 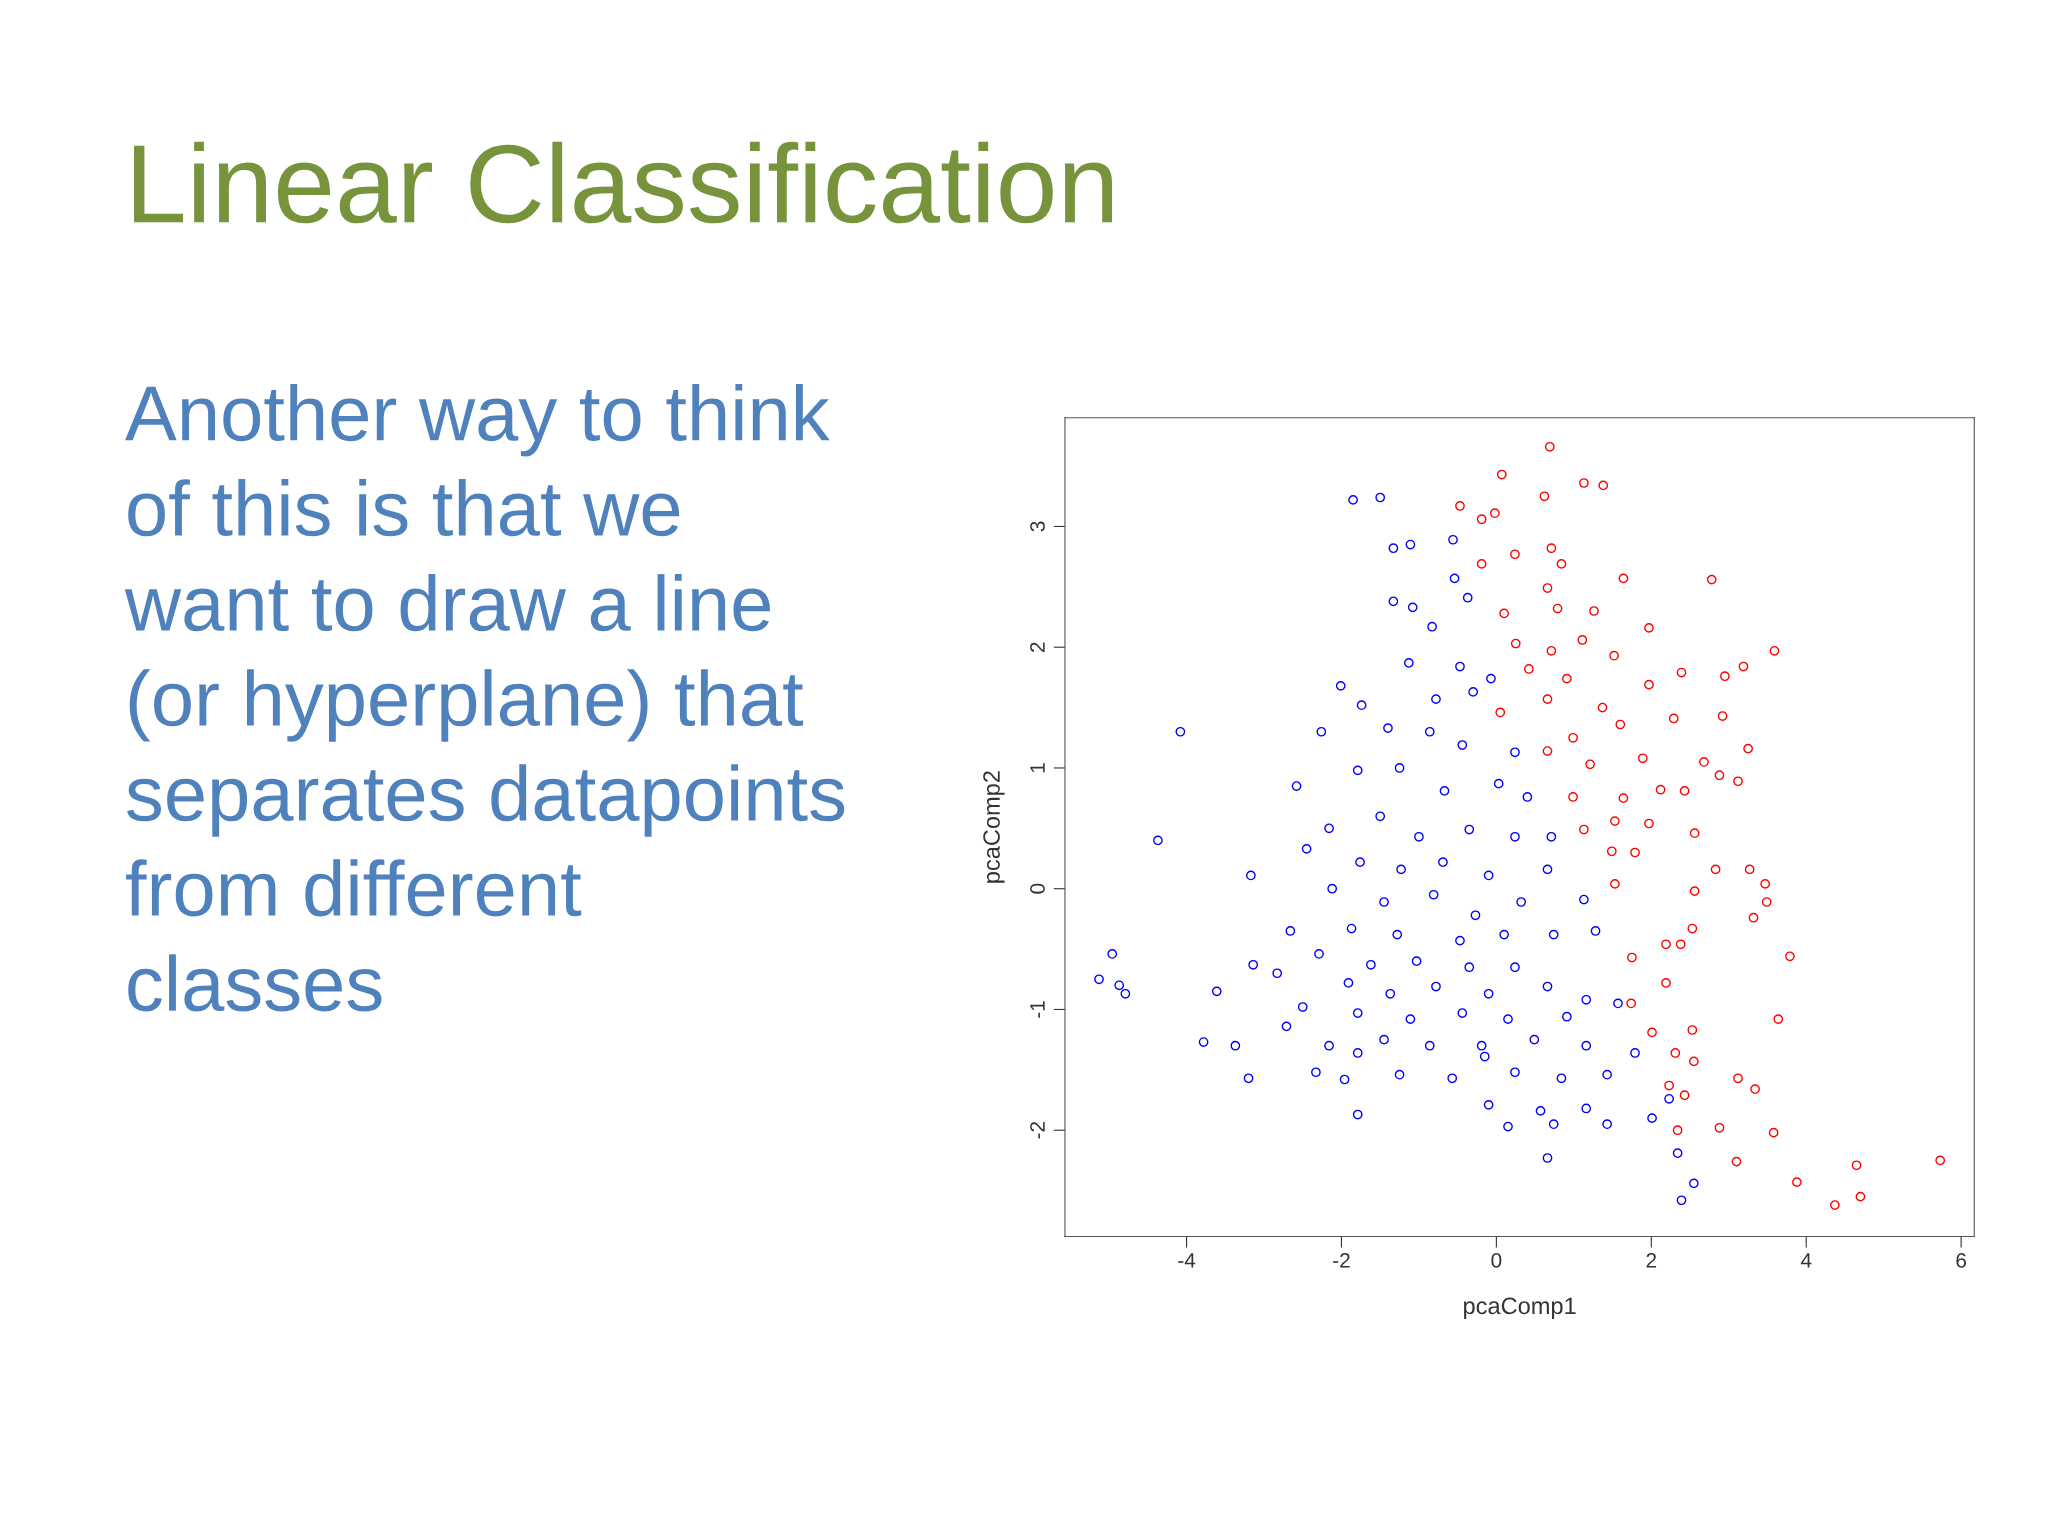 I want to click on y-tick-label: 1, so click(x=1037, y=768).